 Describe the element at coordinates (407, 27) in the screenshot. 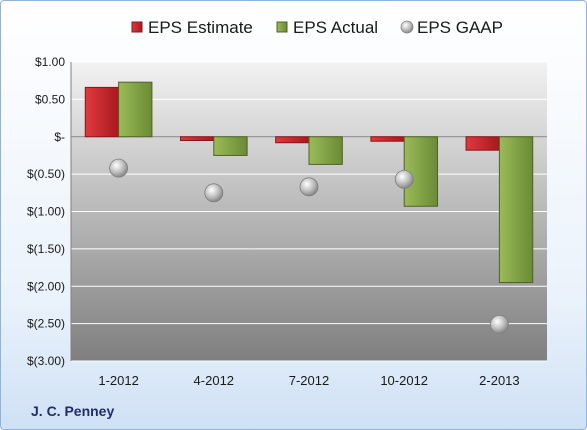

I see `eps-gaap-legend-swatch` at that location.